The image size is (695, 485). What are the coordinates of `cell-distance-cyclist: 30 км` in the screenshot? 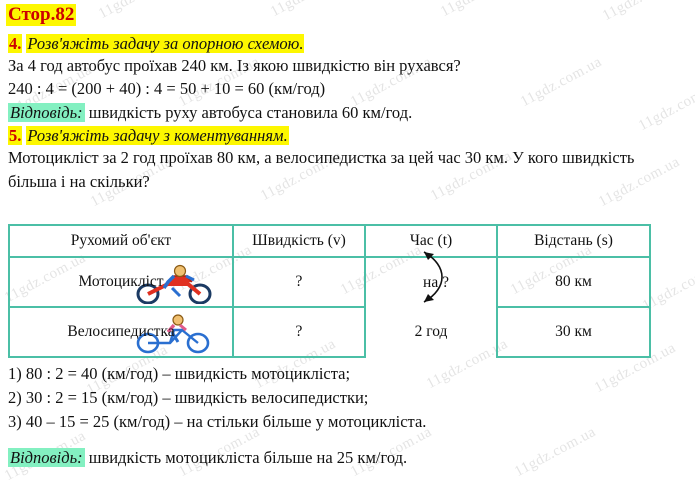 It's located at (573, 332).